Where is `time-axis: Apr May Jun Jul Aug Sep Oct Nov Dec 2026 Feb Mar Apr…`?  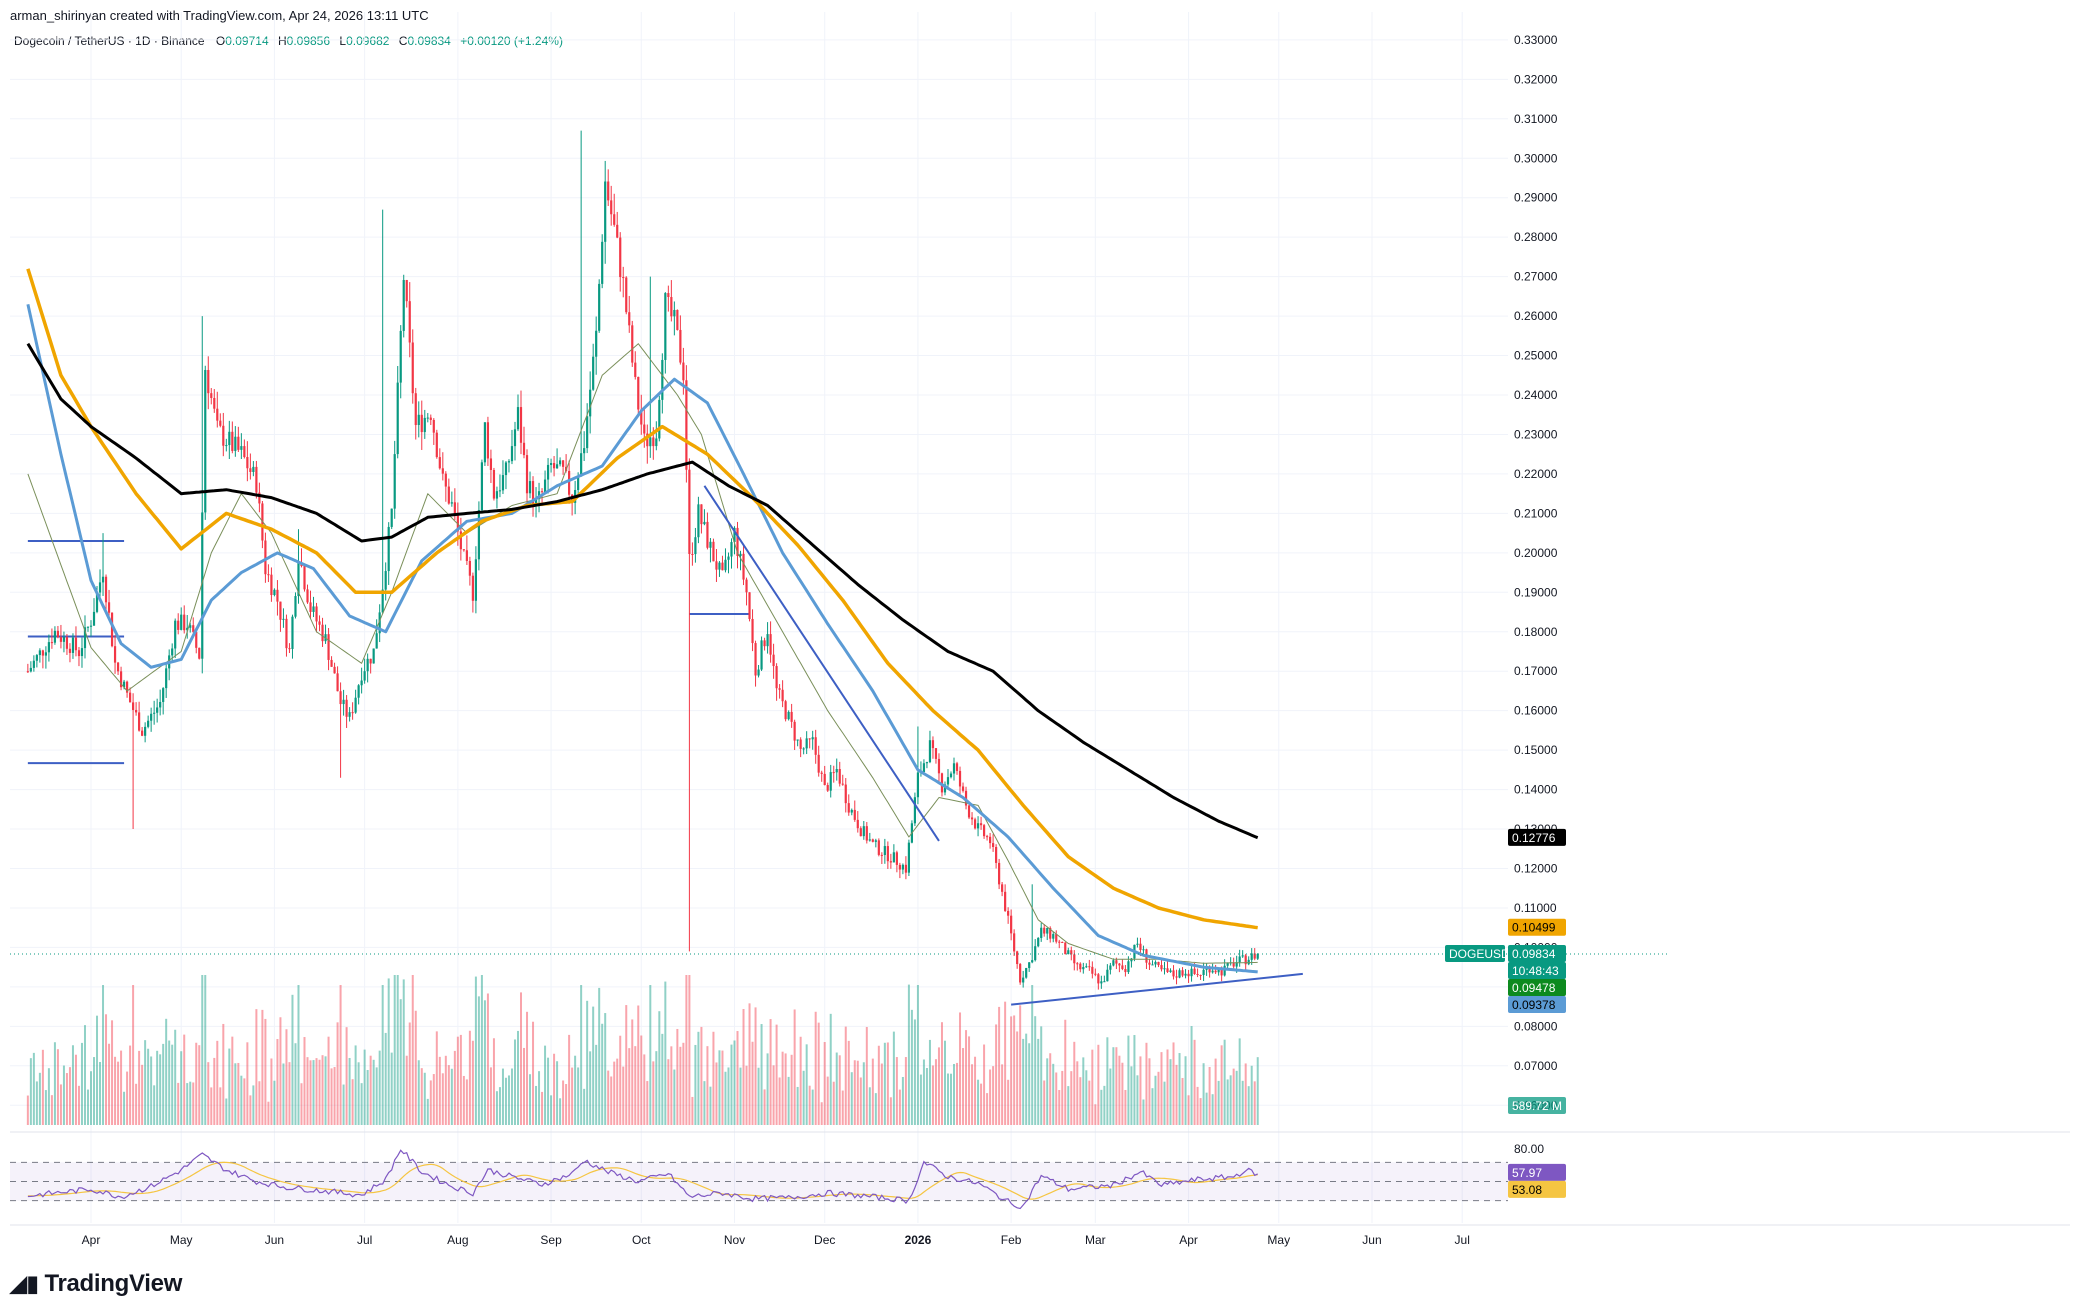
time-axis: Apr May Jun Jul Aug Sep Oct Nov Dec 2026 Feb Mar Apr… is located at coordinates (776, 1240).